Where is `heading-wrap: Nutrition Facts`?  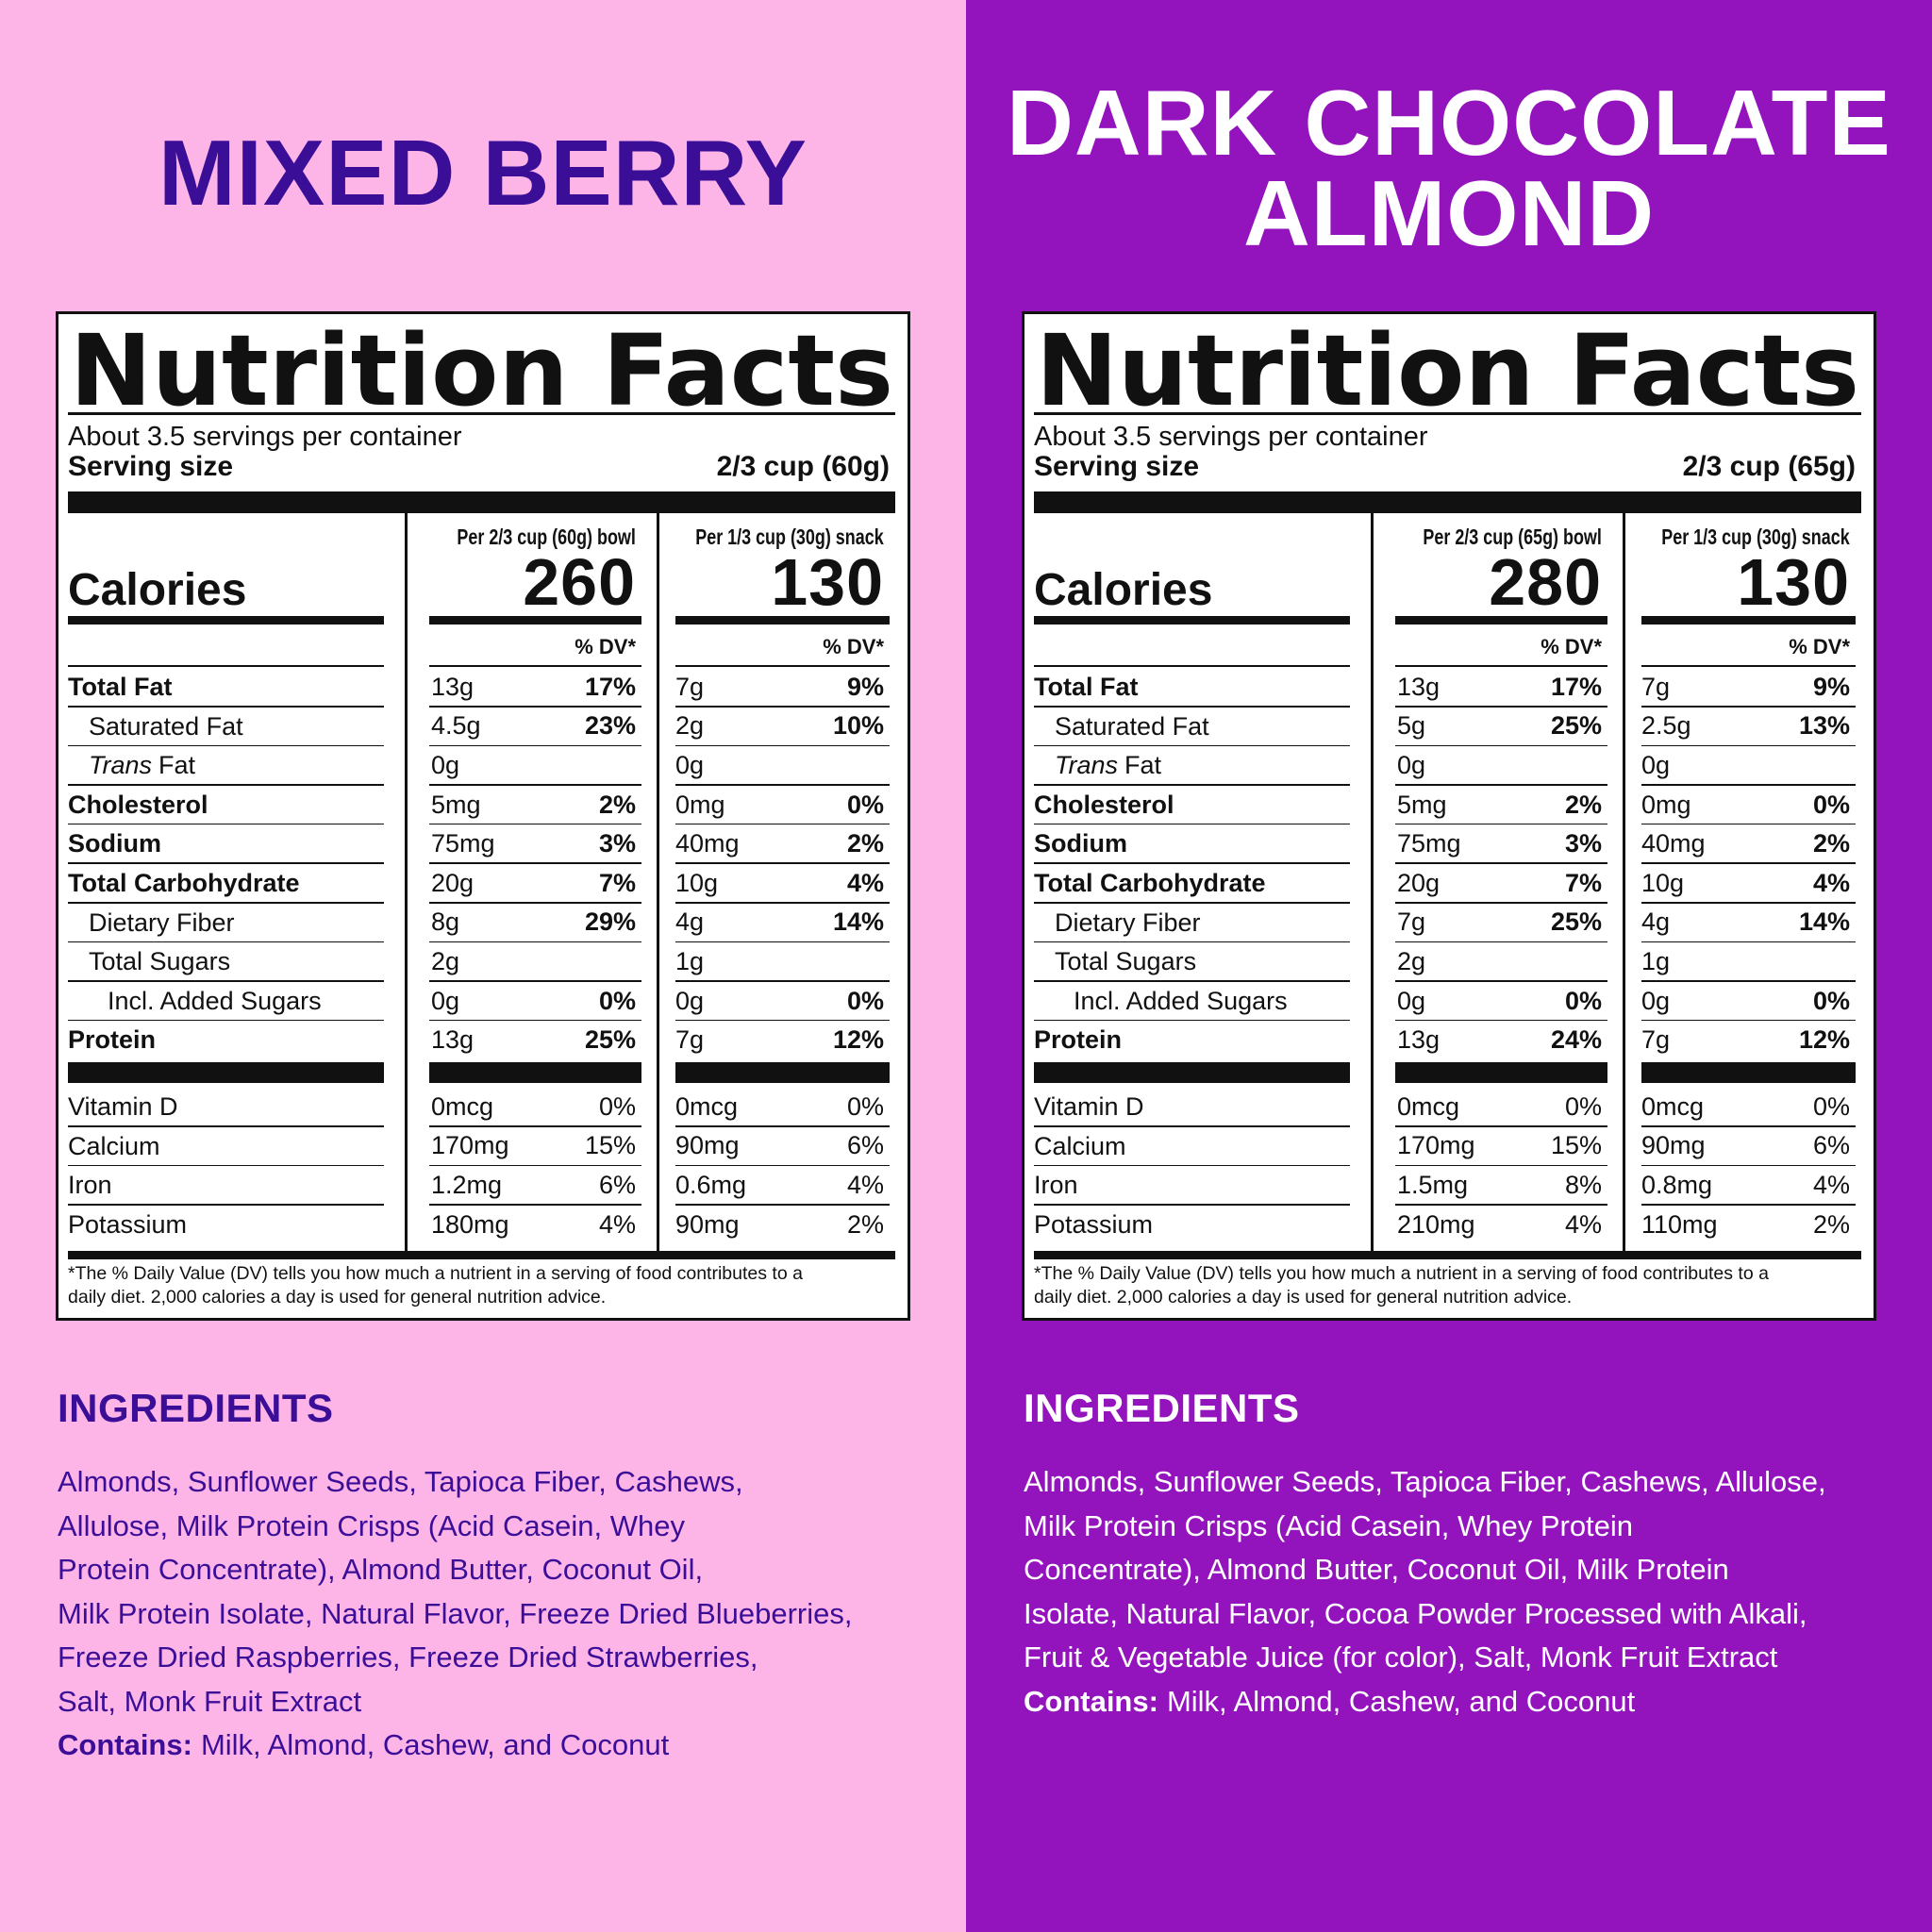 heading-wrap: Nutrition Facts is located at coordinates (481, 366).